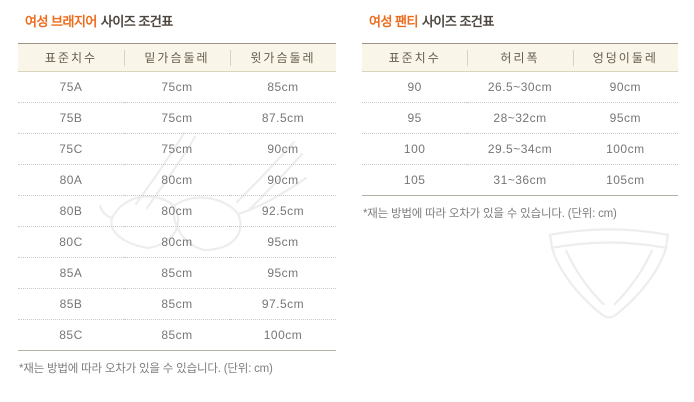 This screenshot has width=694, height=402. What do you see at coordinates (393, 21) in the screenshot?
I see `panty-title-highlight: 여성 팬티` at bounding box center [393, 21].